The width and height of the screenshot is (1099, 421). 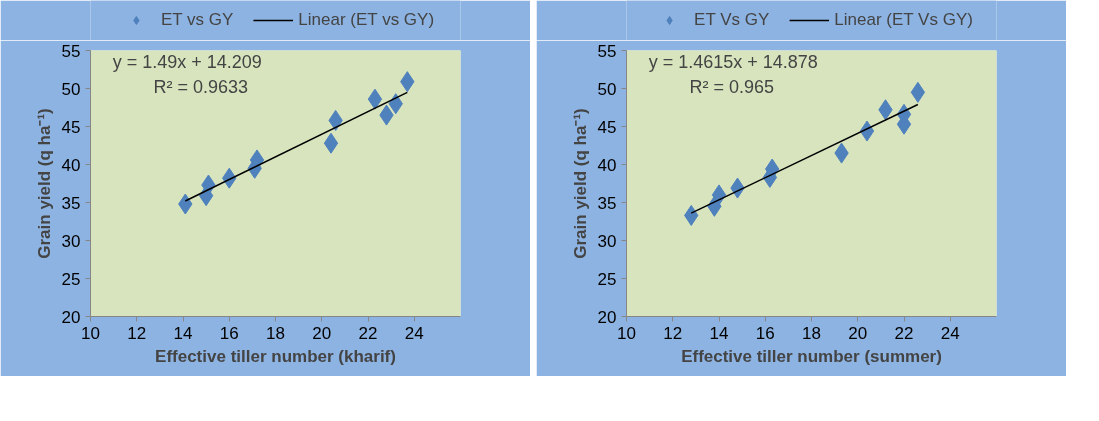 What do you see at coordinates (811, 356) in the screenshot?
I see `x-axis-title: Effective tiller number (summer)` at bounding box center [811, 356].